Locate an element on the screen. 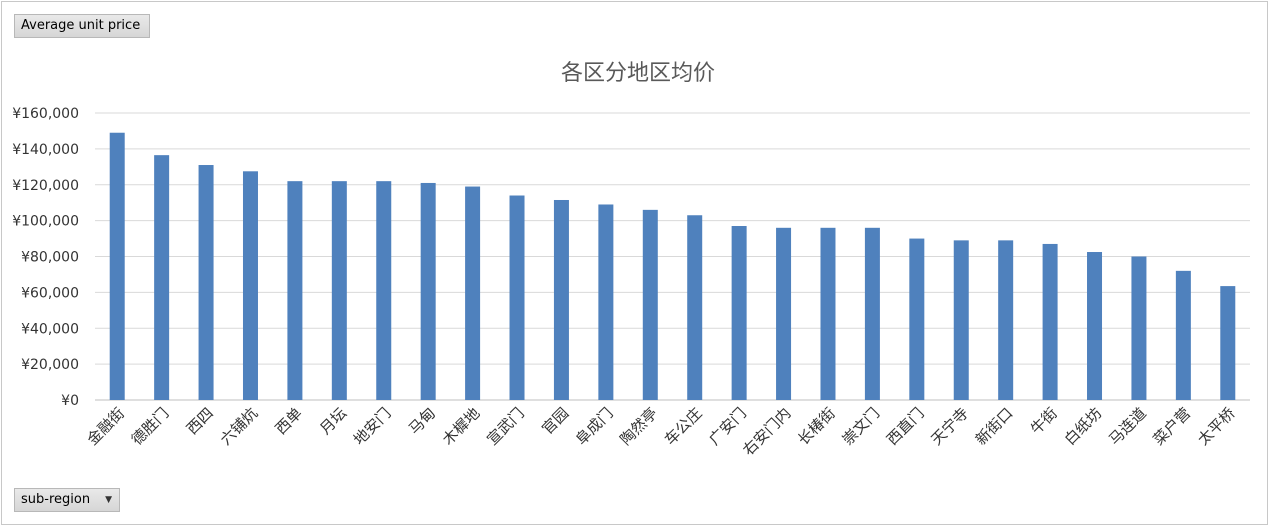 This screenshot has width=1271, height=528. x-tick-label: 菜户营 is located at coordinates (1172, 426).